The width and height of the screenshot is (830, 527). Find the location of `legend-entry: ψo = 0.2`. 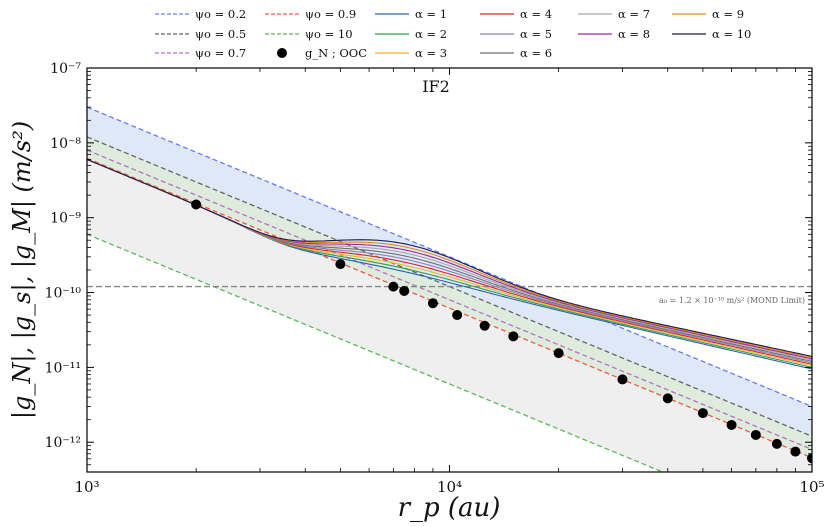

legend-entry: ψo = 0.2 is located at coordinates (200, 14).